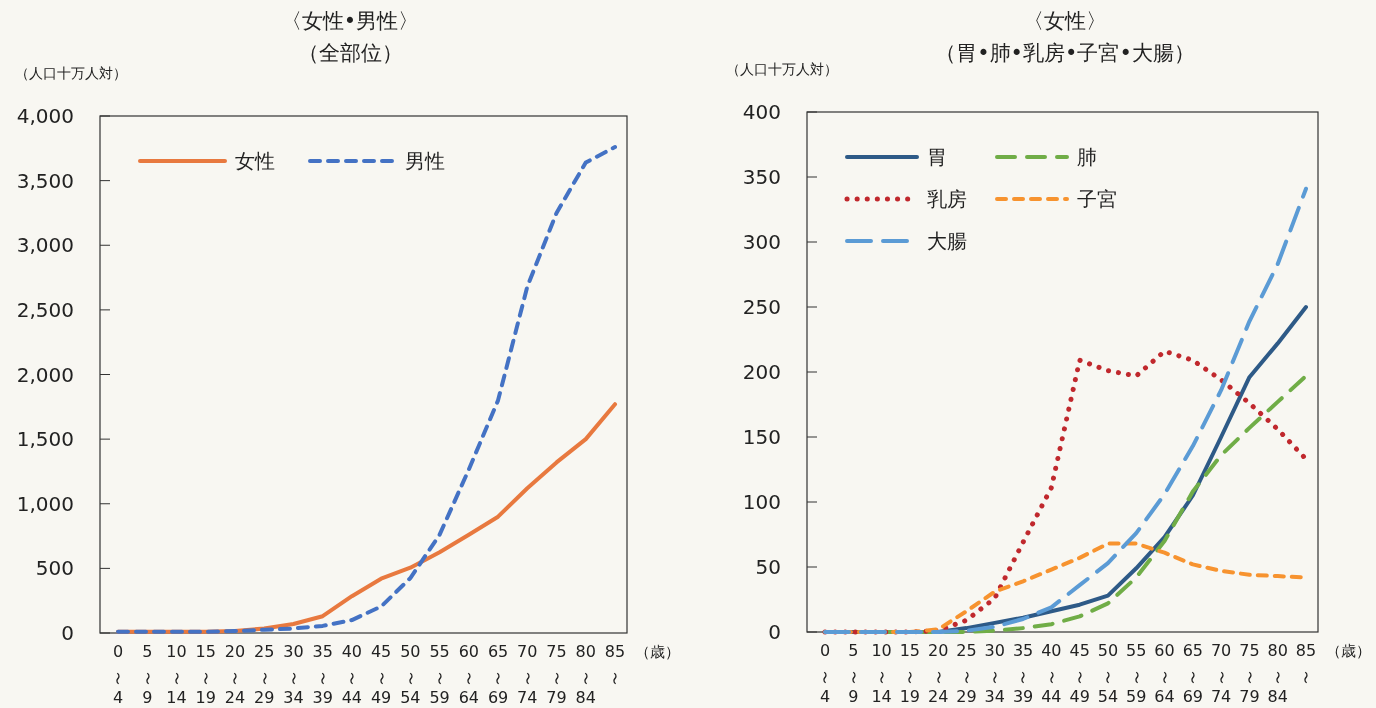 The width and height of the screenshot is (1376, 708). I want to click on y-tick-label: 200, so click(761, 372).